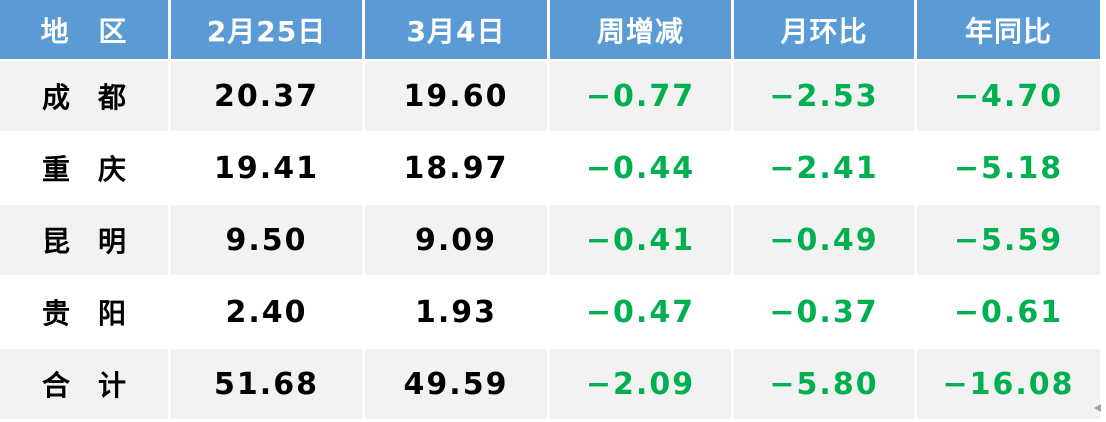 This screenshot has width=1106, height=422. What do you see at coordinates (1010, 169) in the screenshot?
I see `value-cell: −5.18` at bounding box center [1010, 169].